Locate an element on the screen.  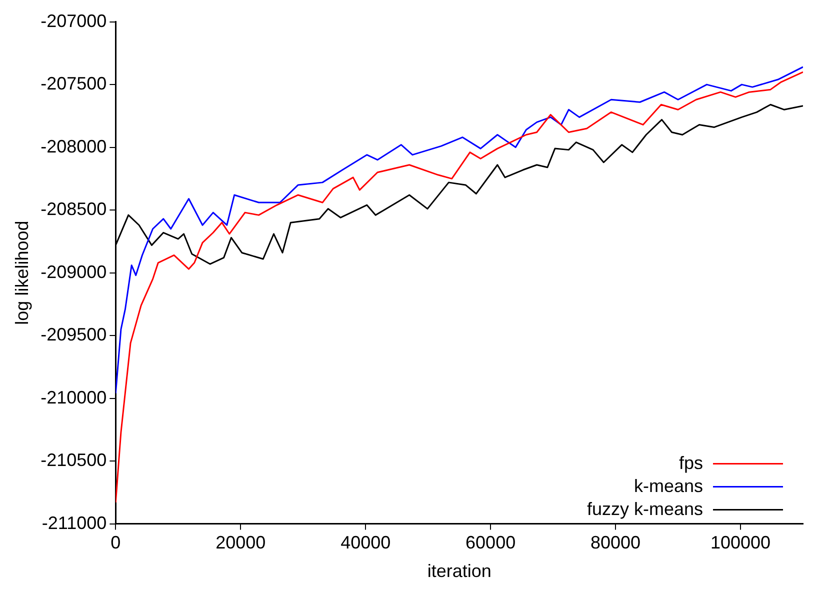
x-tick-label: 0 is located at coordinates (115, 542).